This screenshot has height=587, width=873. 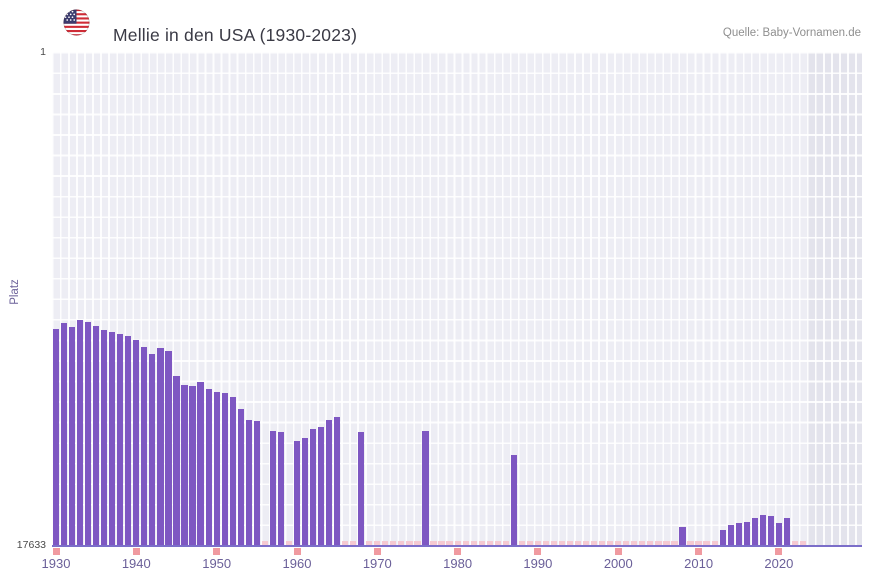 What do you see at coordinates (457, 546) in the screenshot?
I see `x-axis-line` at bounding box center [457, 546].